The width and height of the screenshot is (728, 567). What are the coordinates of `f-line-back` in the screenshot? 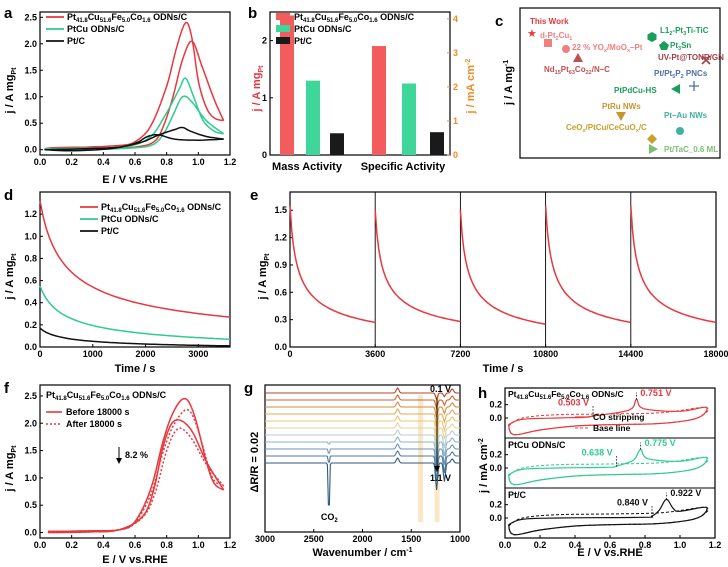 It's located at (136, 476).